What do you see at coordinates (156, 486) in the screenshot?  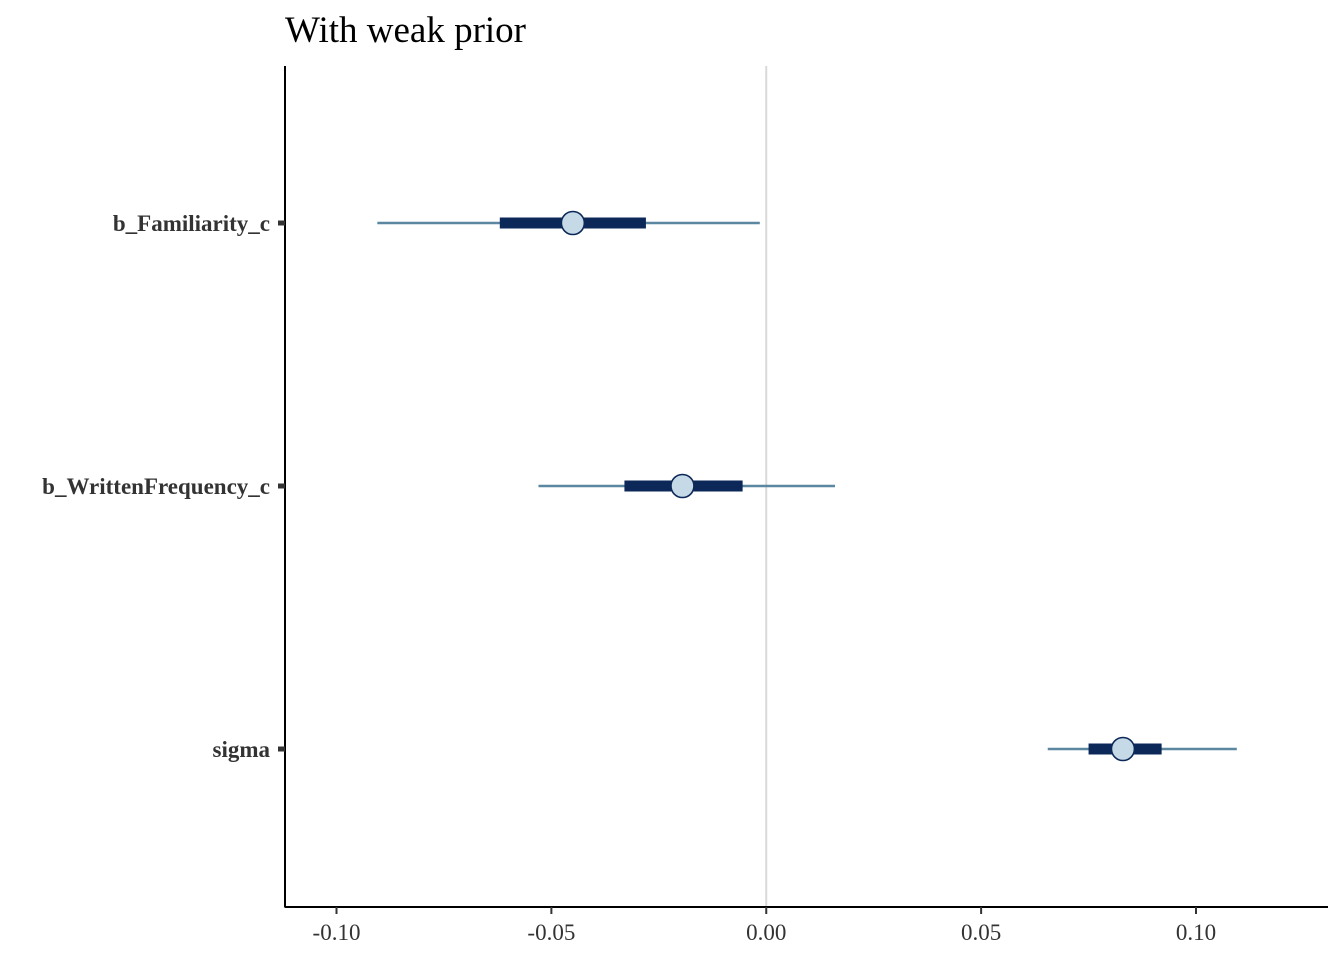 I see `y-tick-label: b_WrittenFrequency_c` at bounding box center [156, 486].